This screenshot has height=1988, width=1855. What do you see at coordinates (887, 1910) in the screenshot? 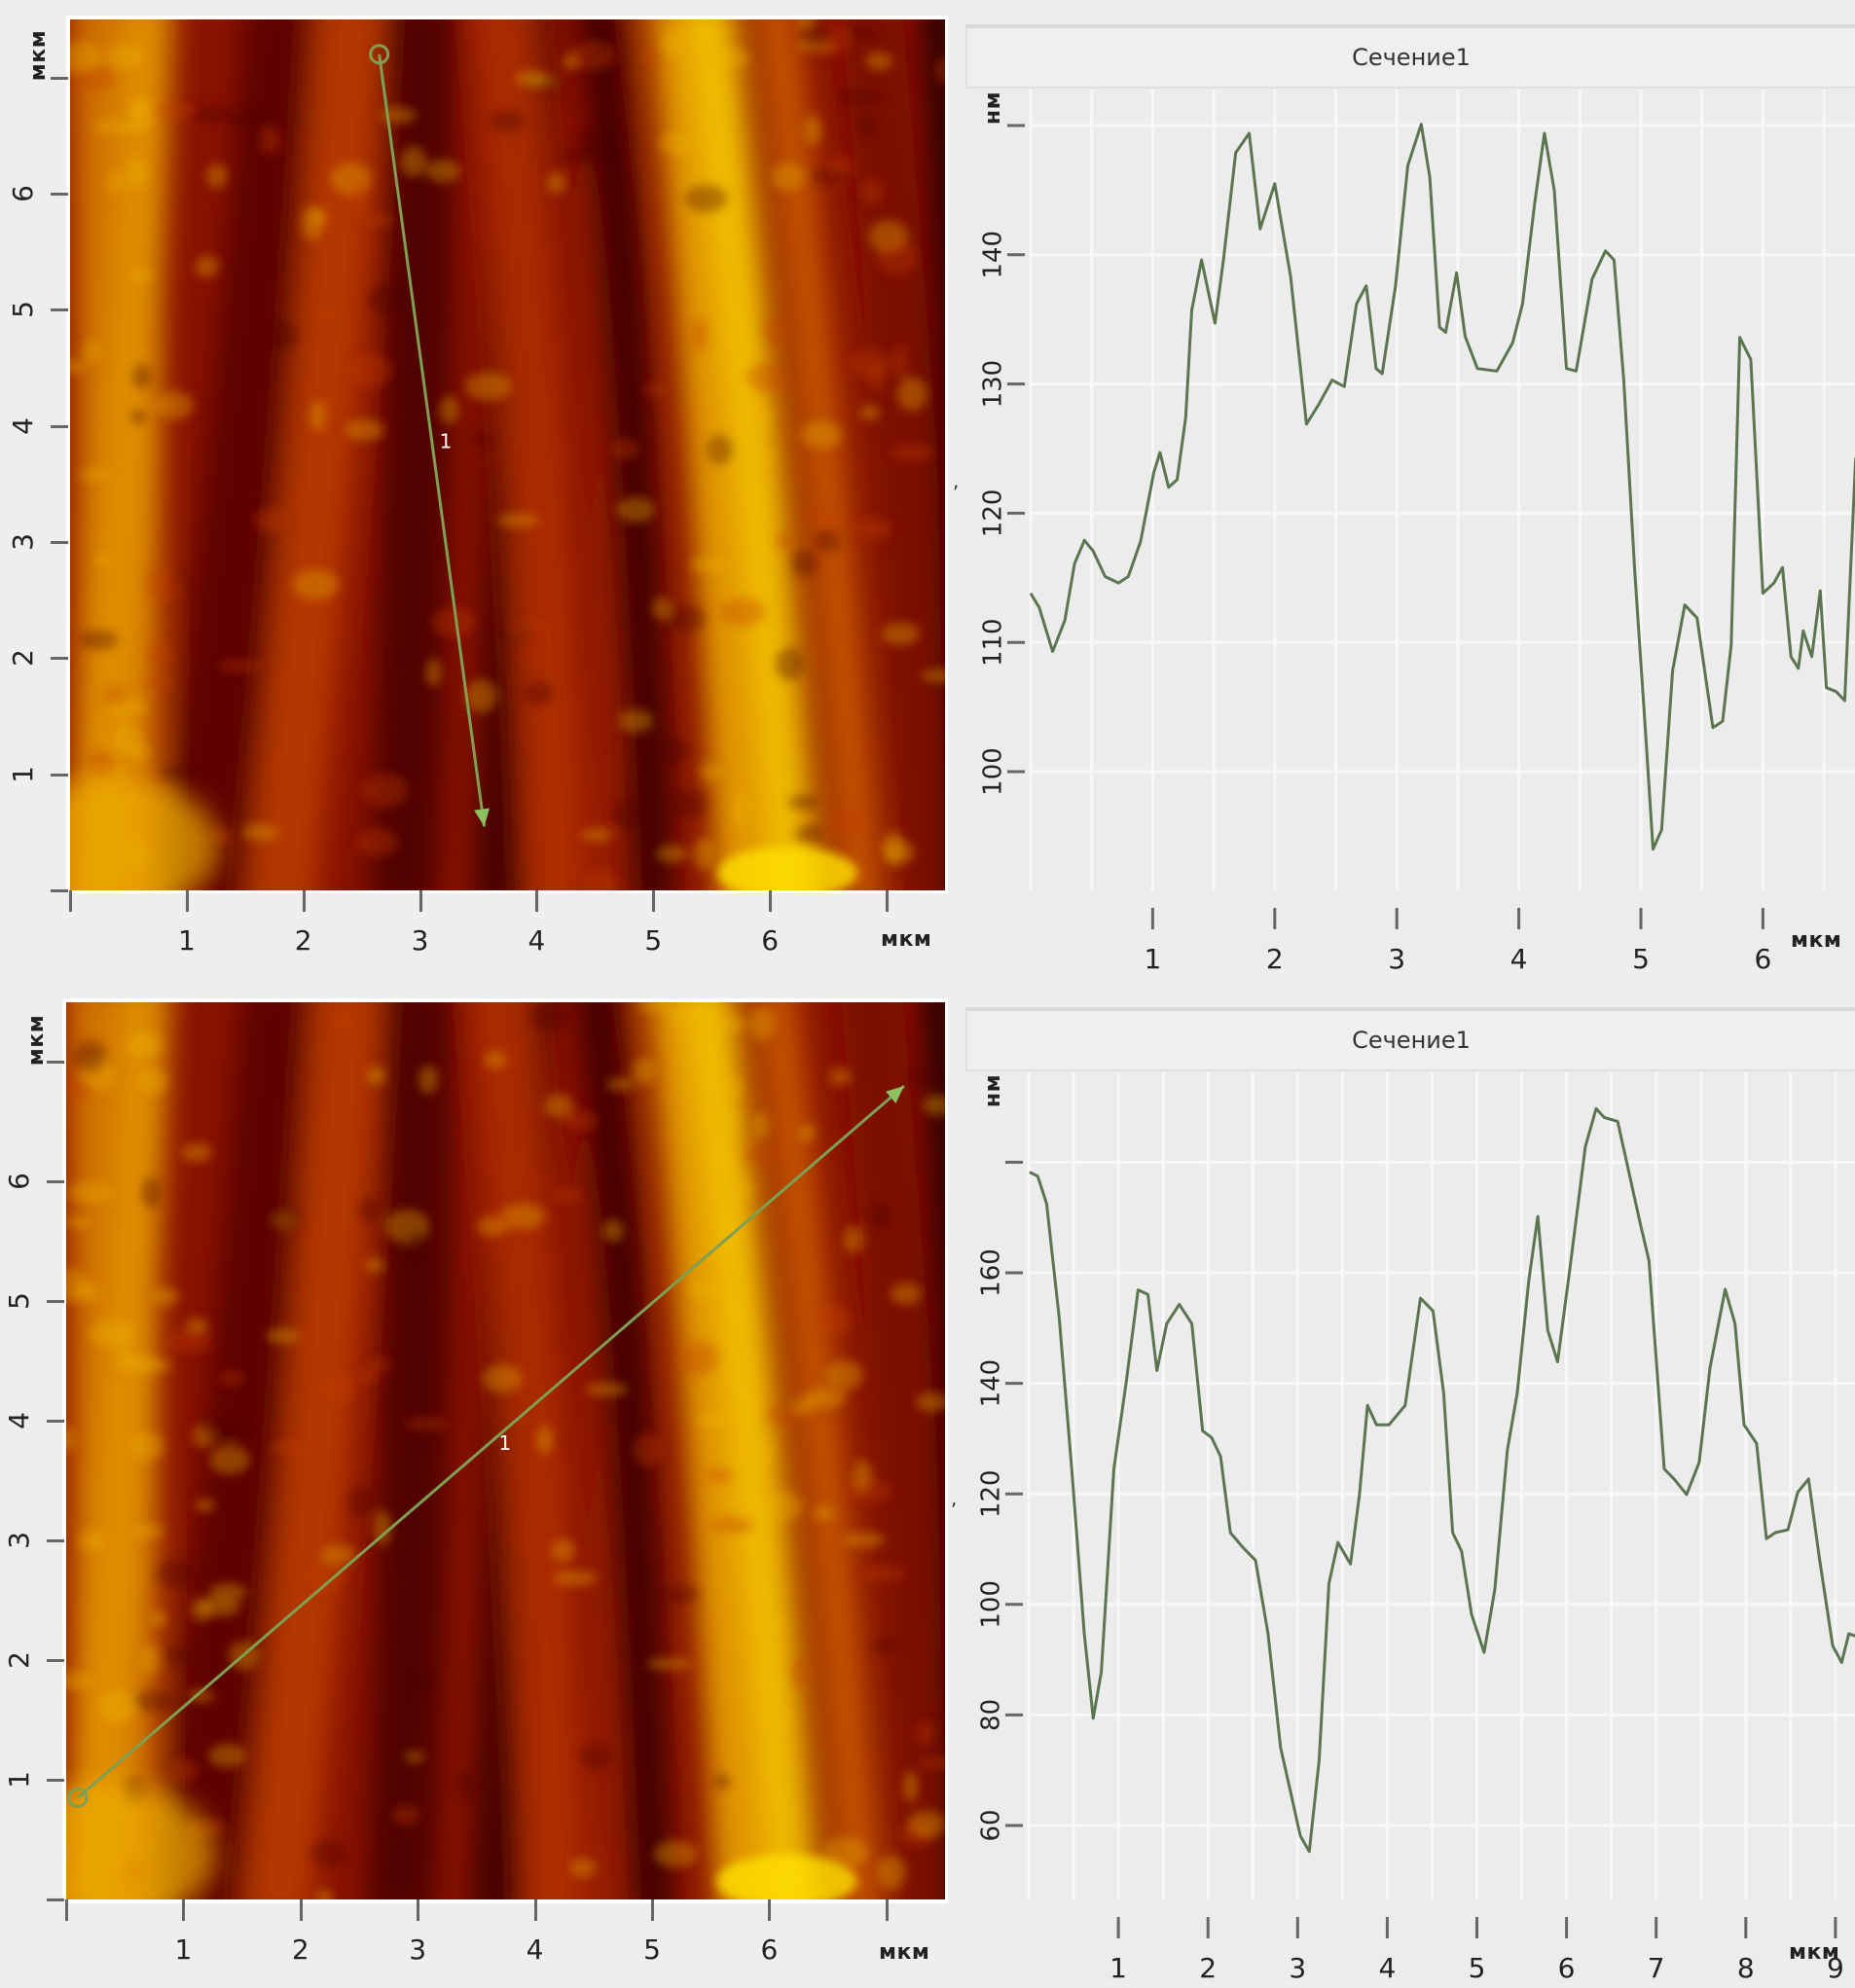
I see `bottom-image-x-tick-unit` at bounding box center [887, 1910].